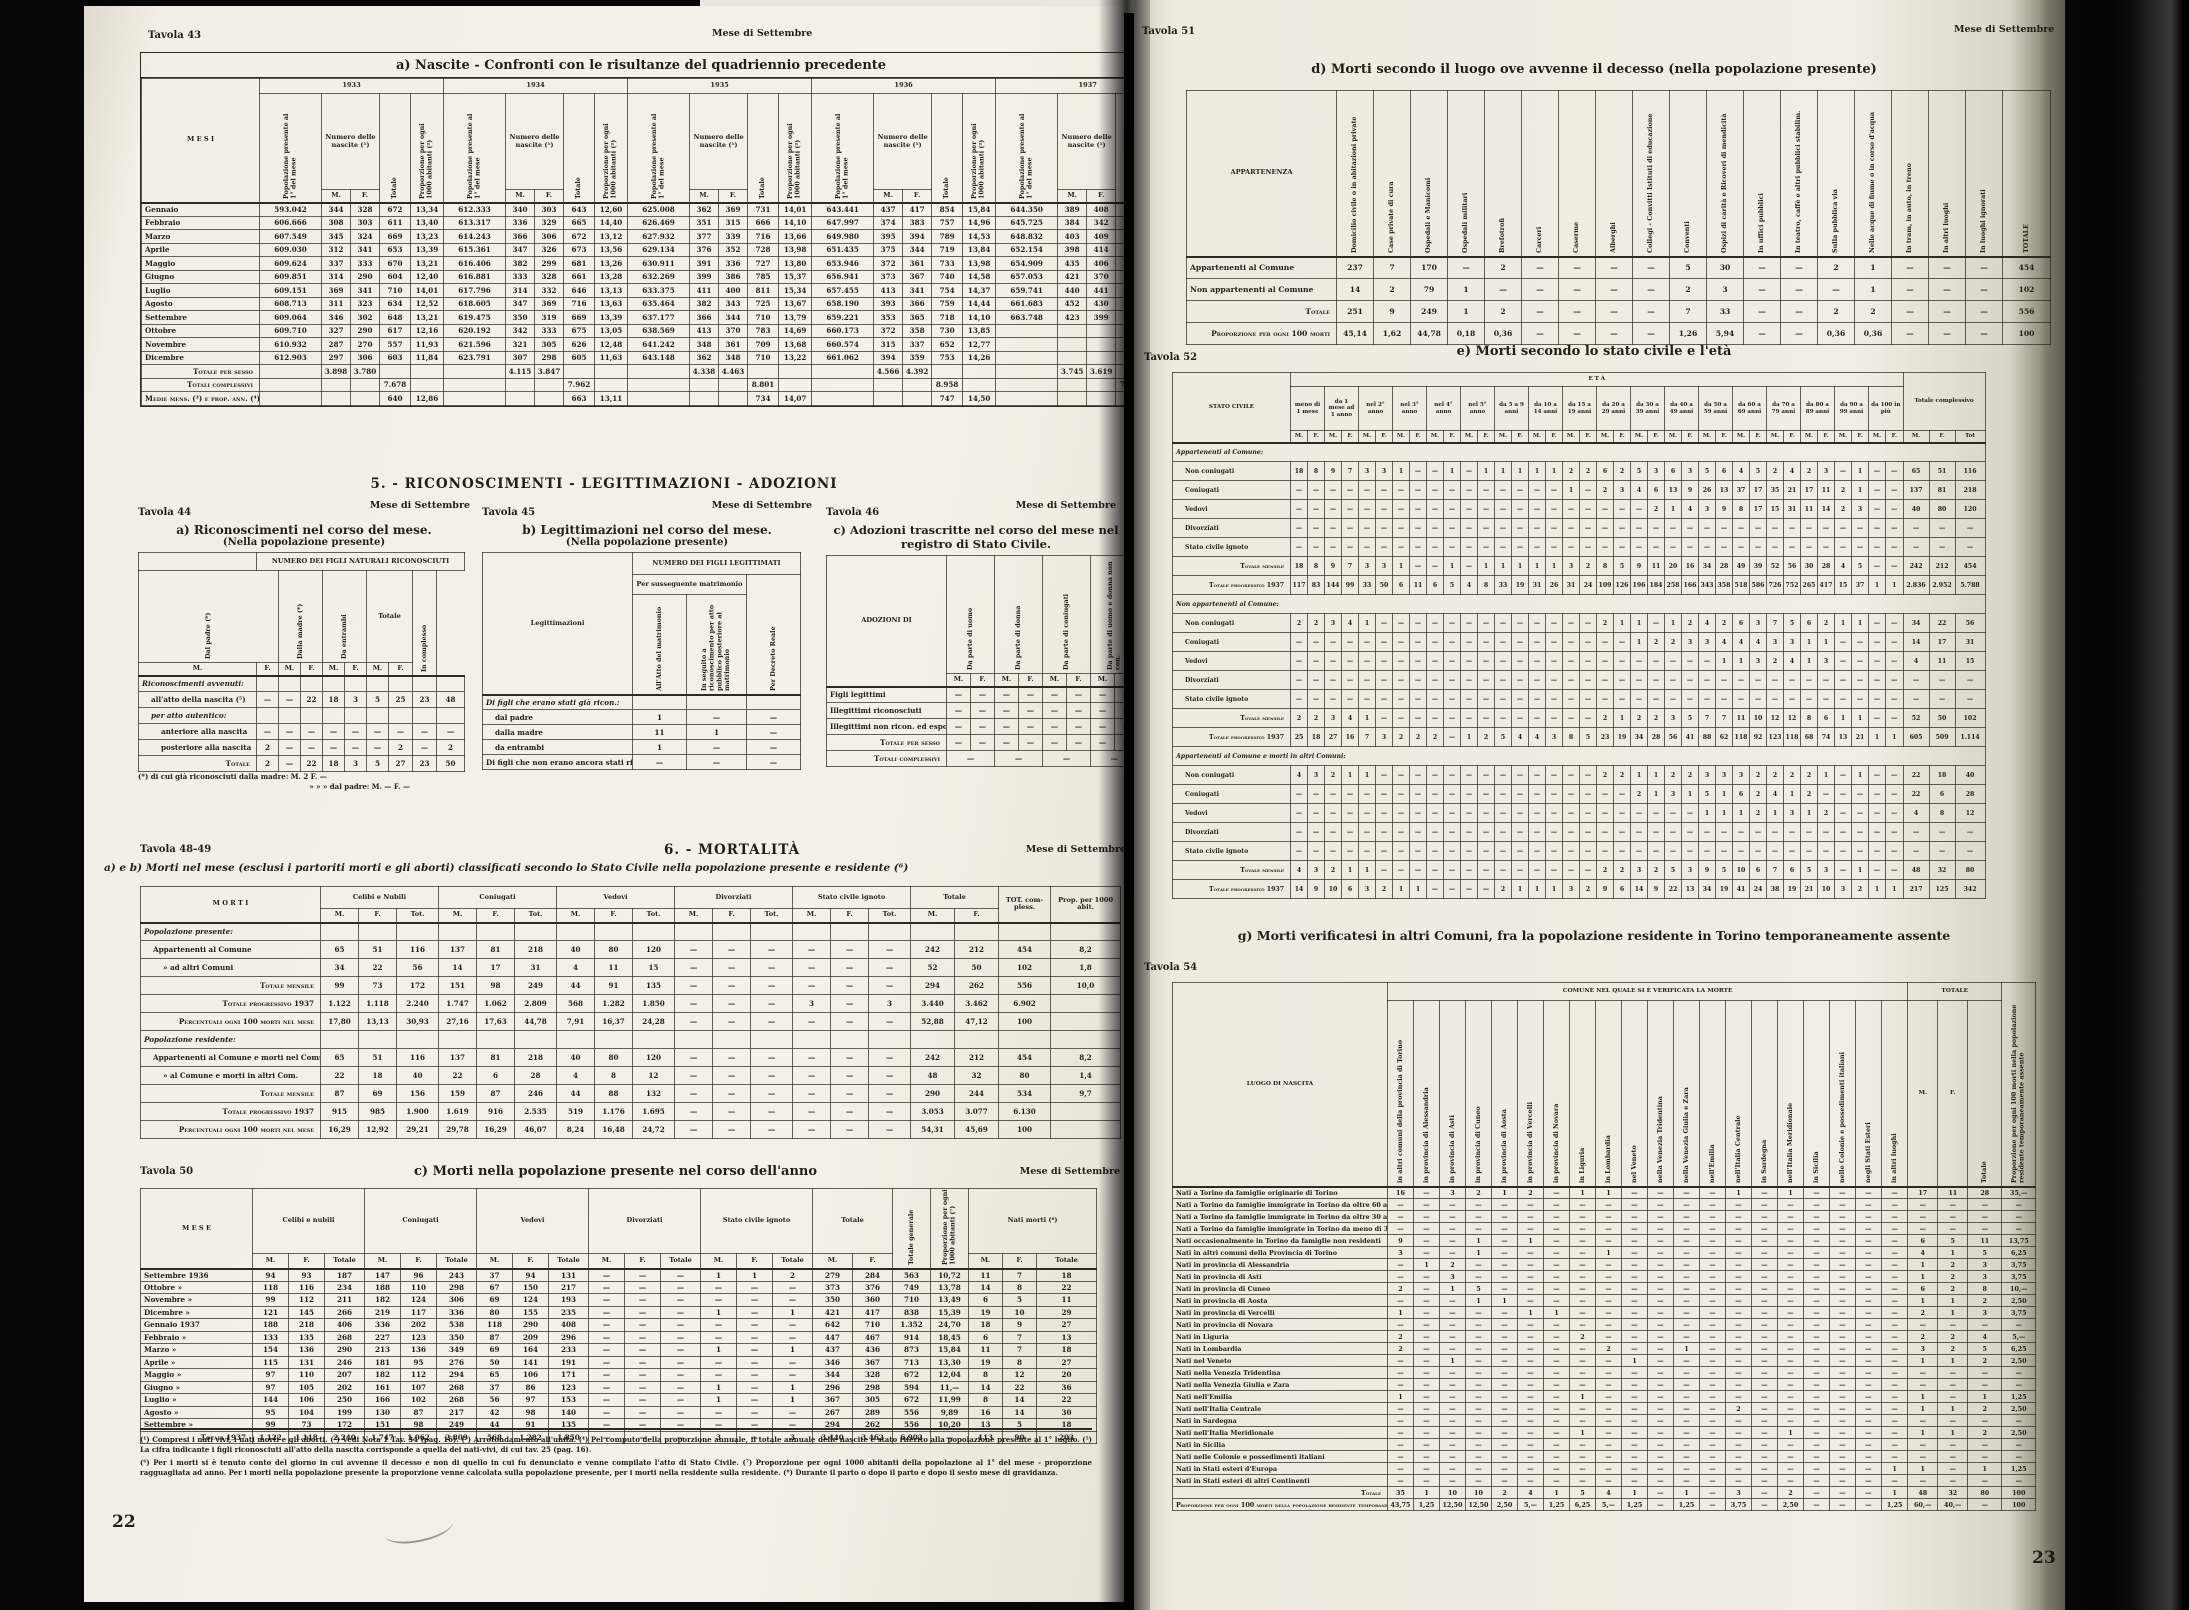  I want to click on cell: Novembre, so click(200, 344).